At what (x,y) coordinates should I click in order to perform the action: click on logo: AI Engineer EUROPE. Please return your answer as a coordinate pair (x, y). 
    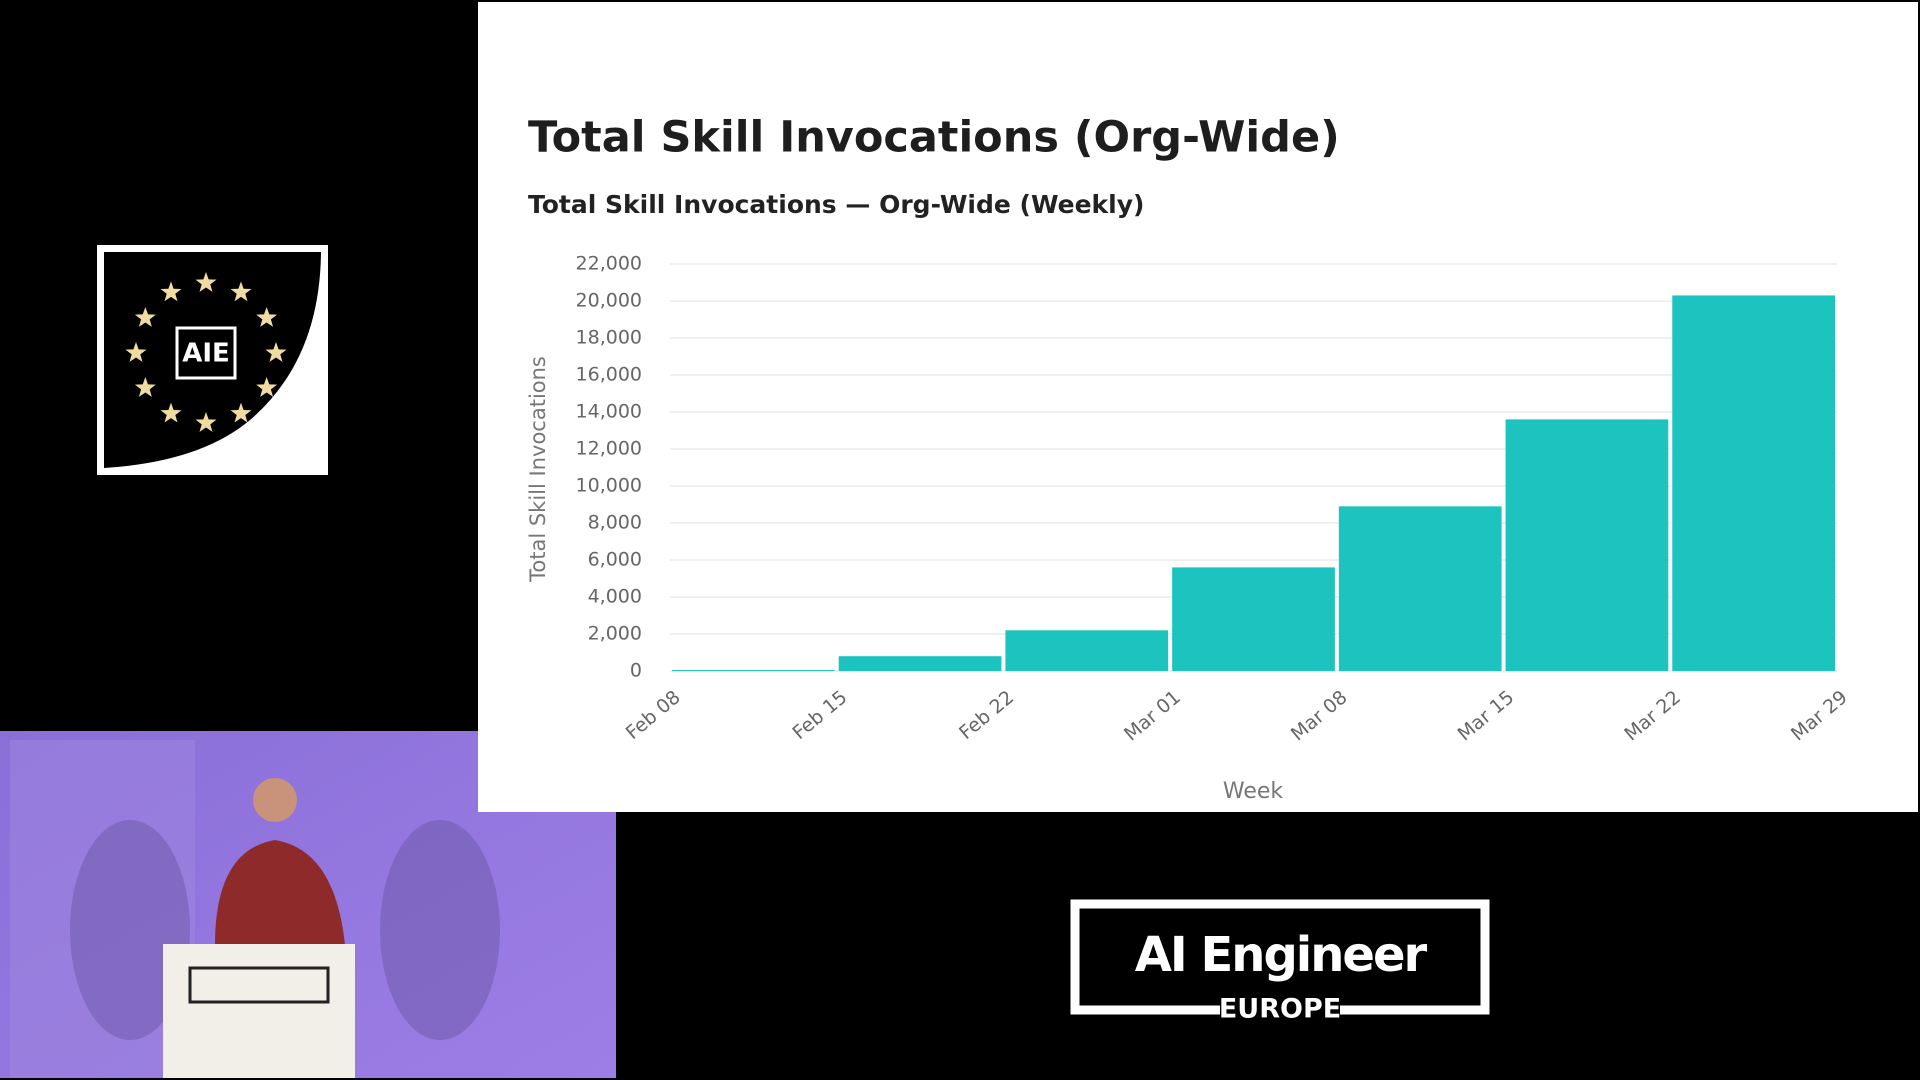
    Looking at the image, I should click on (1280, 962).